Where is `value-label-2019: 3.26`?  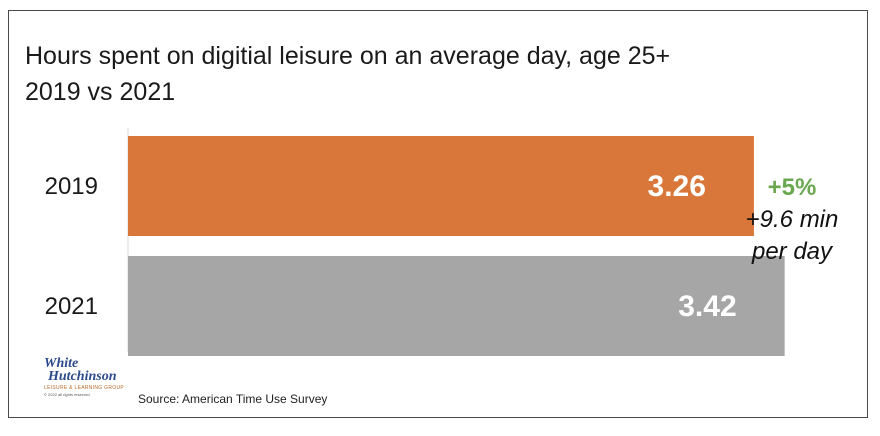
value-label-2019: 3.26 is located at coordinates (677, 186).